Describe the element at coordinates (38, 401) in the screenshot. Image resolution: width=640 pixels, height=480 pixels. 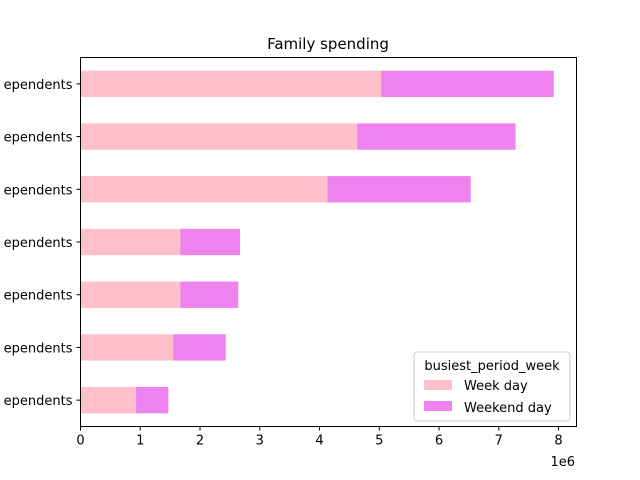
I see `y-tick-label-0: ependents` at that location.